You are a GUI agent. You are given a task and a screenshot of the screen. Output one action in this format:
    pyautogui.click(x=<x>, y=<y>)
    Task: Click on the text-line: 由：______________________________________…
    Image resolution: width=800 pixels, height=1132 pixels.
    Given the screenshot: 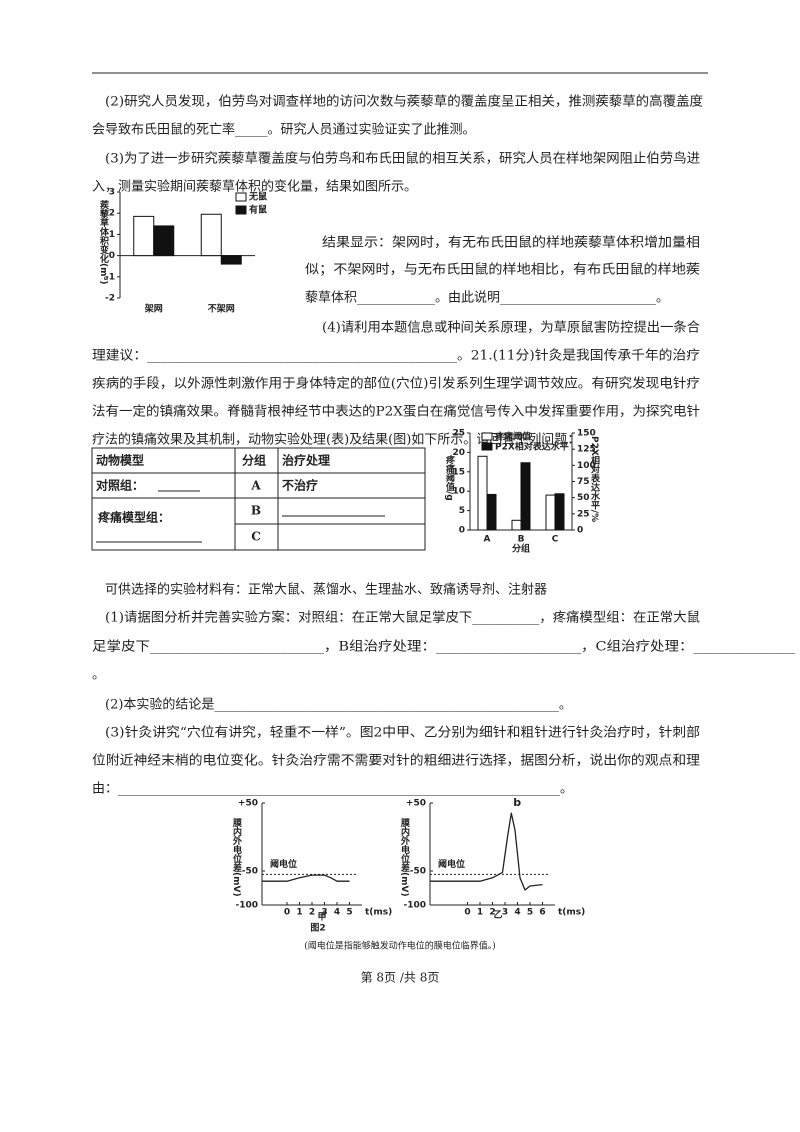 What is the action you would take?
    pyautogui.click(x=332, y=789)
    